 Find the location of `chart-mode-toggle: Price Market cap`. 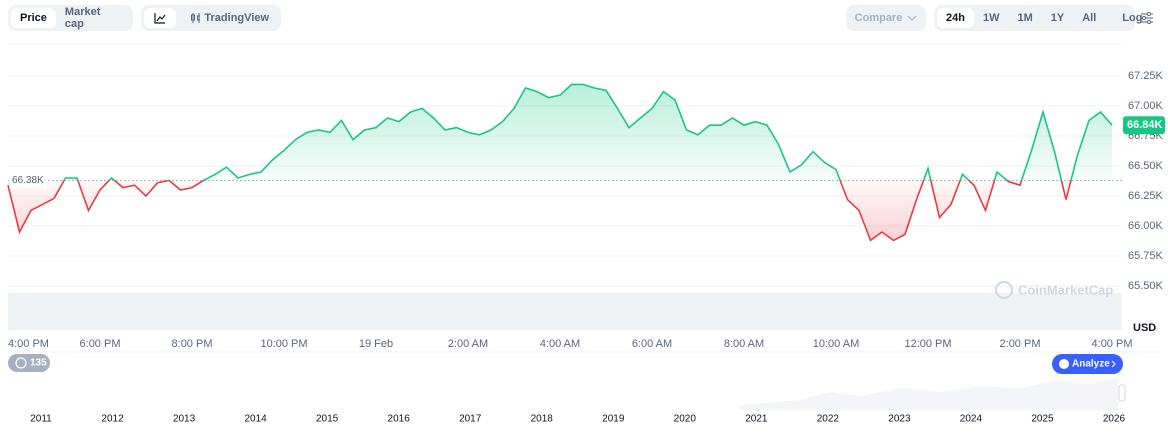

chart-mode-toggle: Price Market cap is located at coordinates (70, 18).